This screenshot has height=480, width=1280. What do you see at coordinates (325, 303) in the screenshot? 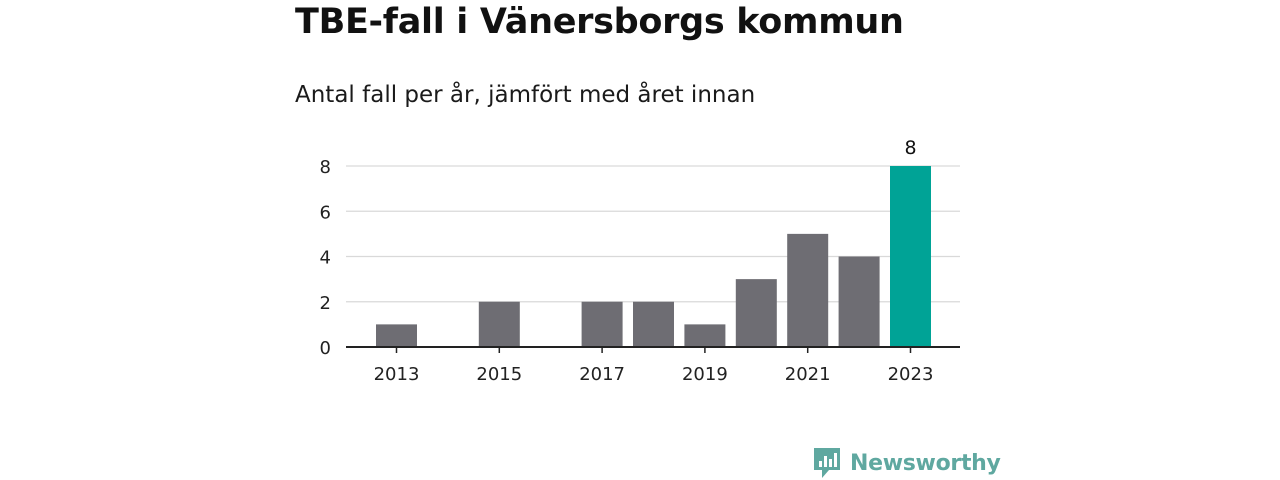
I see `y-tick-label: 2` at bounding box center [325, 303].